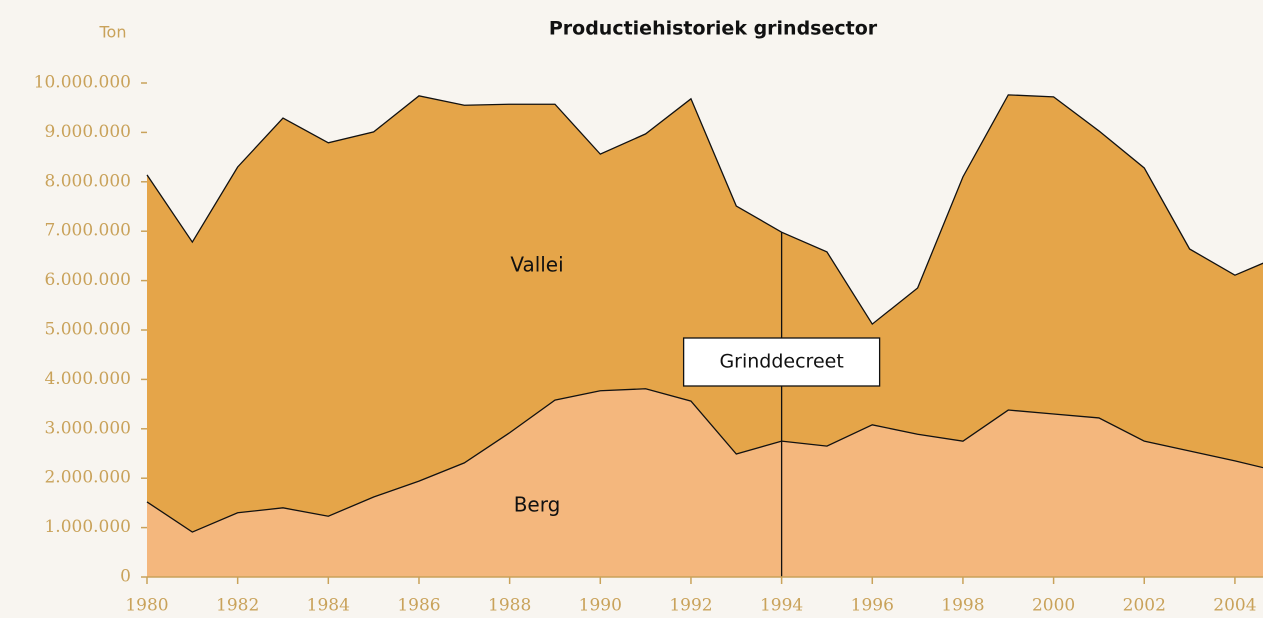 This screenshot has width=1263, height=618. What do you see at coordinates (781, 606) in the screenshot?
I see `x-tick-label: 1994` at bounding box center [781, 606].